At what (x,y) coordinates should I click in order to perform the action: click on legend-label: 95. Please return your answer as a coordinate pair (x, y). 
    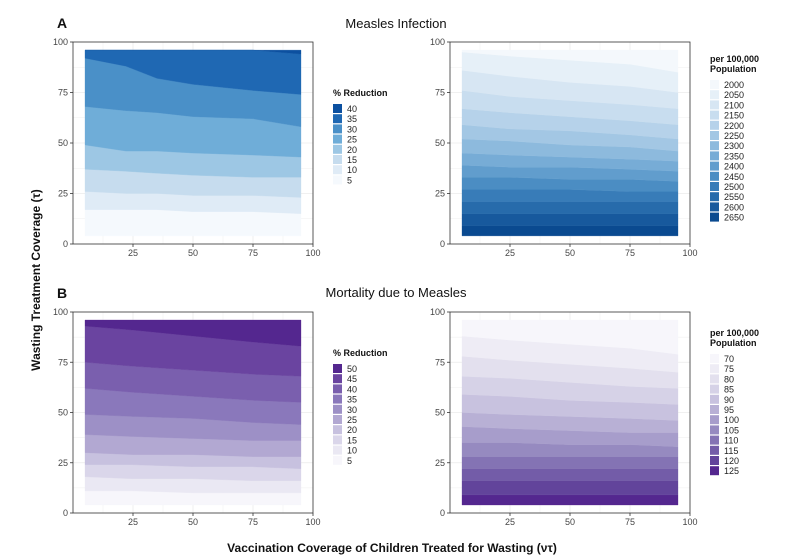
    Looking at the image, I should click on (729, 410).